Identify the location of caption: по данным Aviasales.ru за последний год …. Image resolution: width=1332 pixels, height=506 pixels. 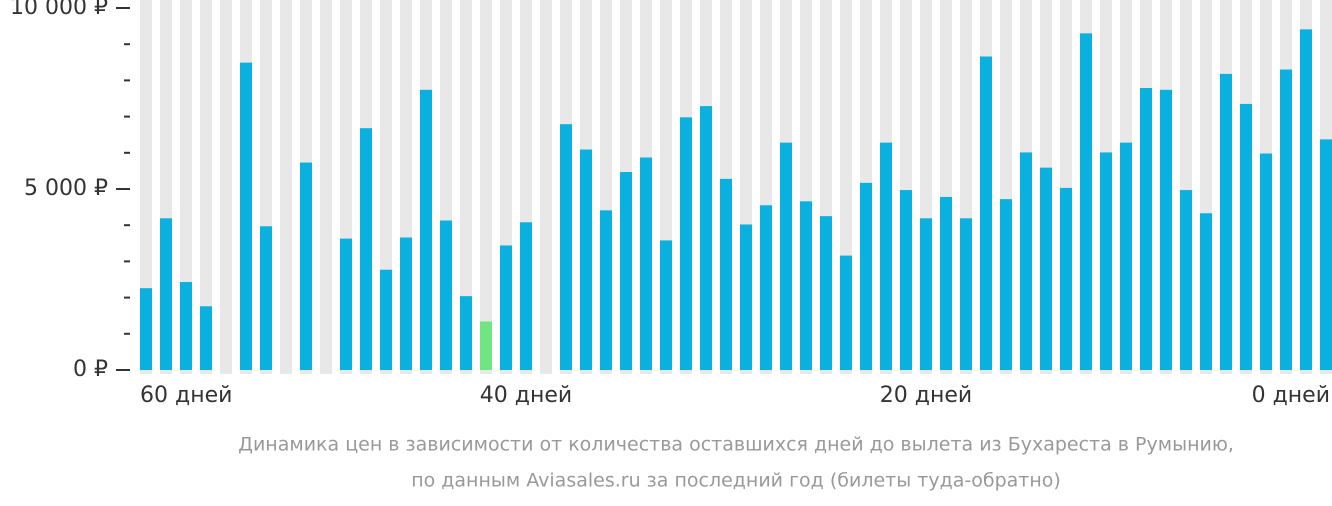
(736, 481).